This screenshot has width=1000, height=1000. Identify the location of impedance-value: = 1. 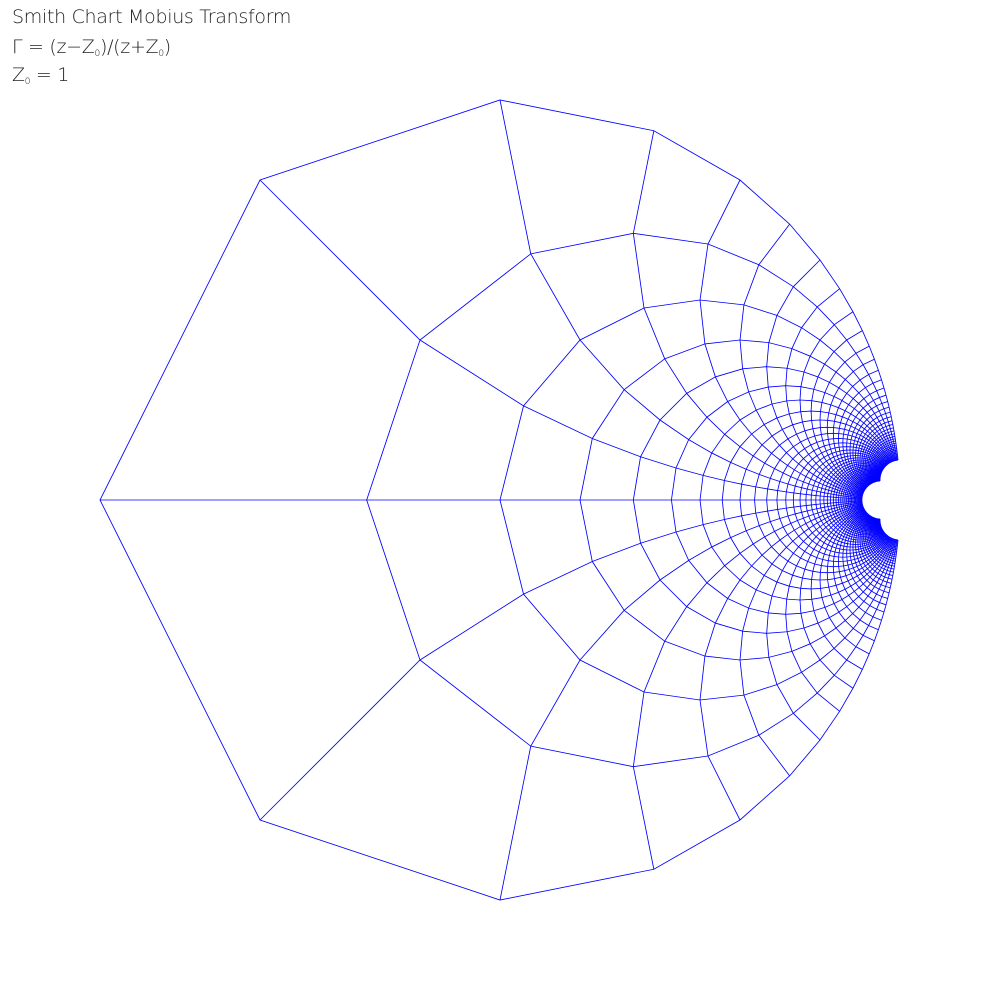
(50, 75).